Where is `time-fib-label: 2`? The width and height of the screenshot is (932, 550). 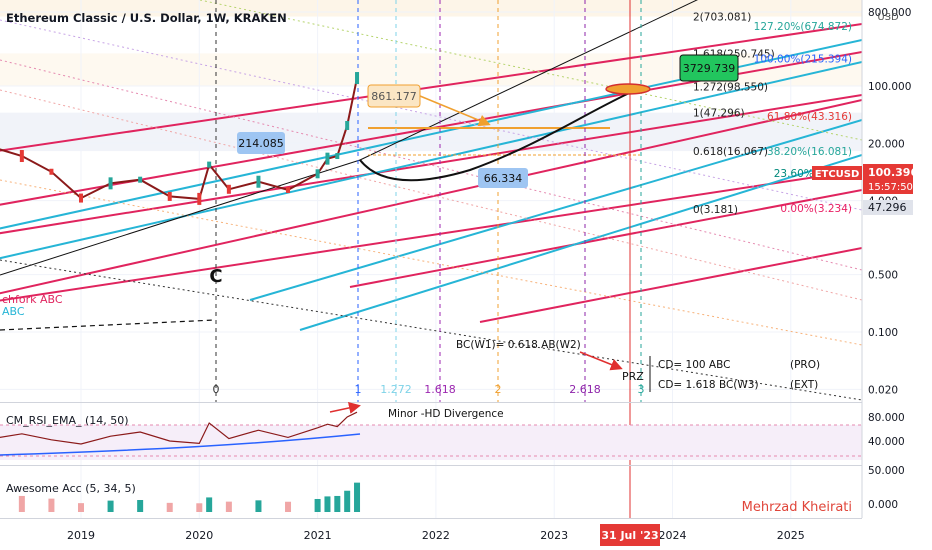 time-fib-label: 2 is located at coordinates (498, 389).